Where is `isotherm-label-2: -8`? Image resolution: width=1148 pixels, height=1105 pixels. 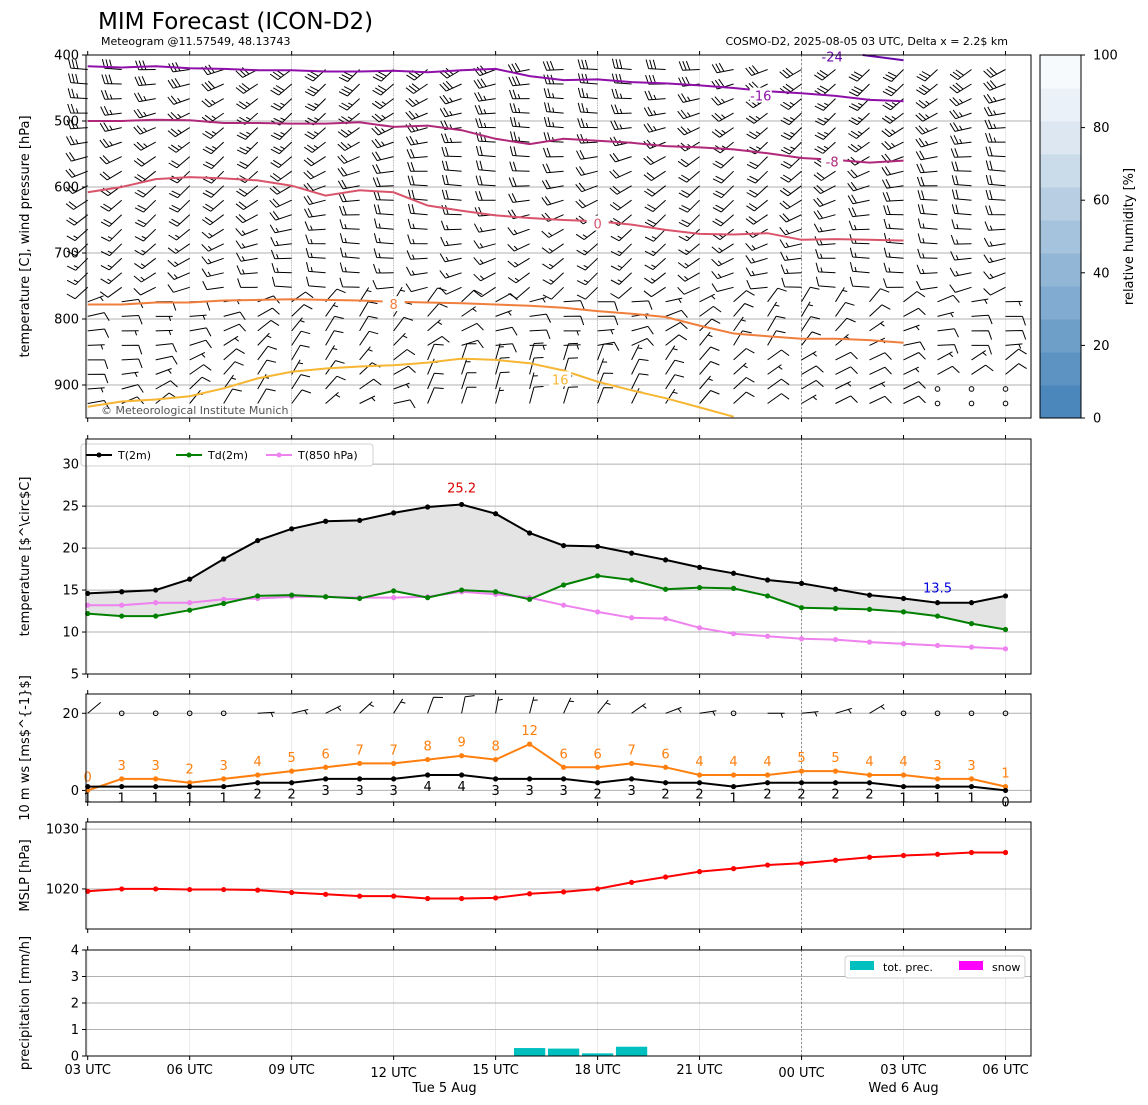 isotherm-label-2: -8 is located at coordinates (832, 163).